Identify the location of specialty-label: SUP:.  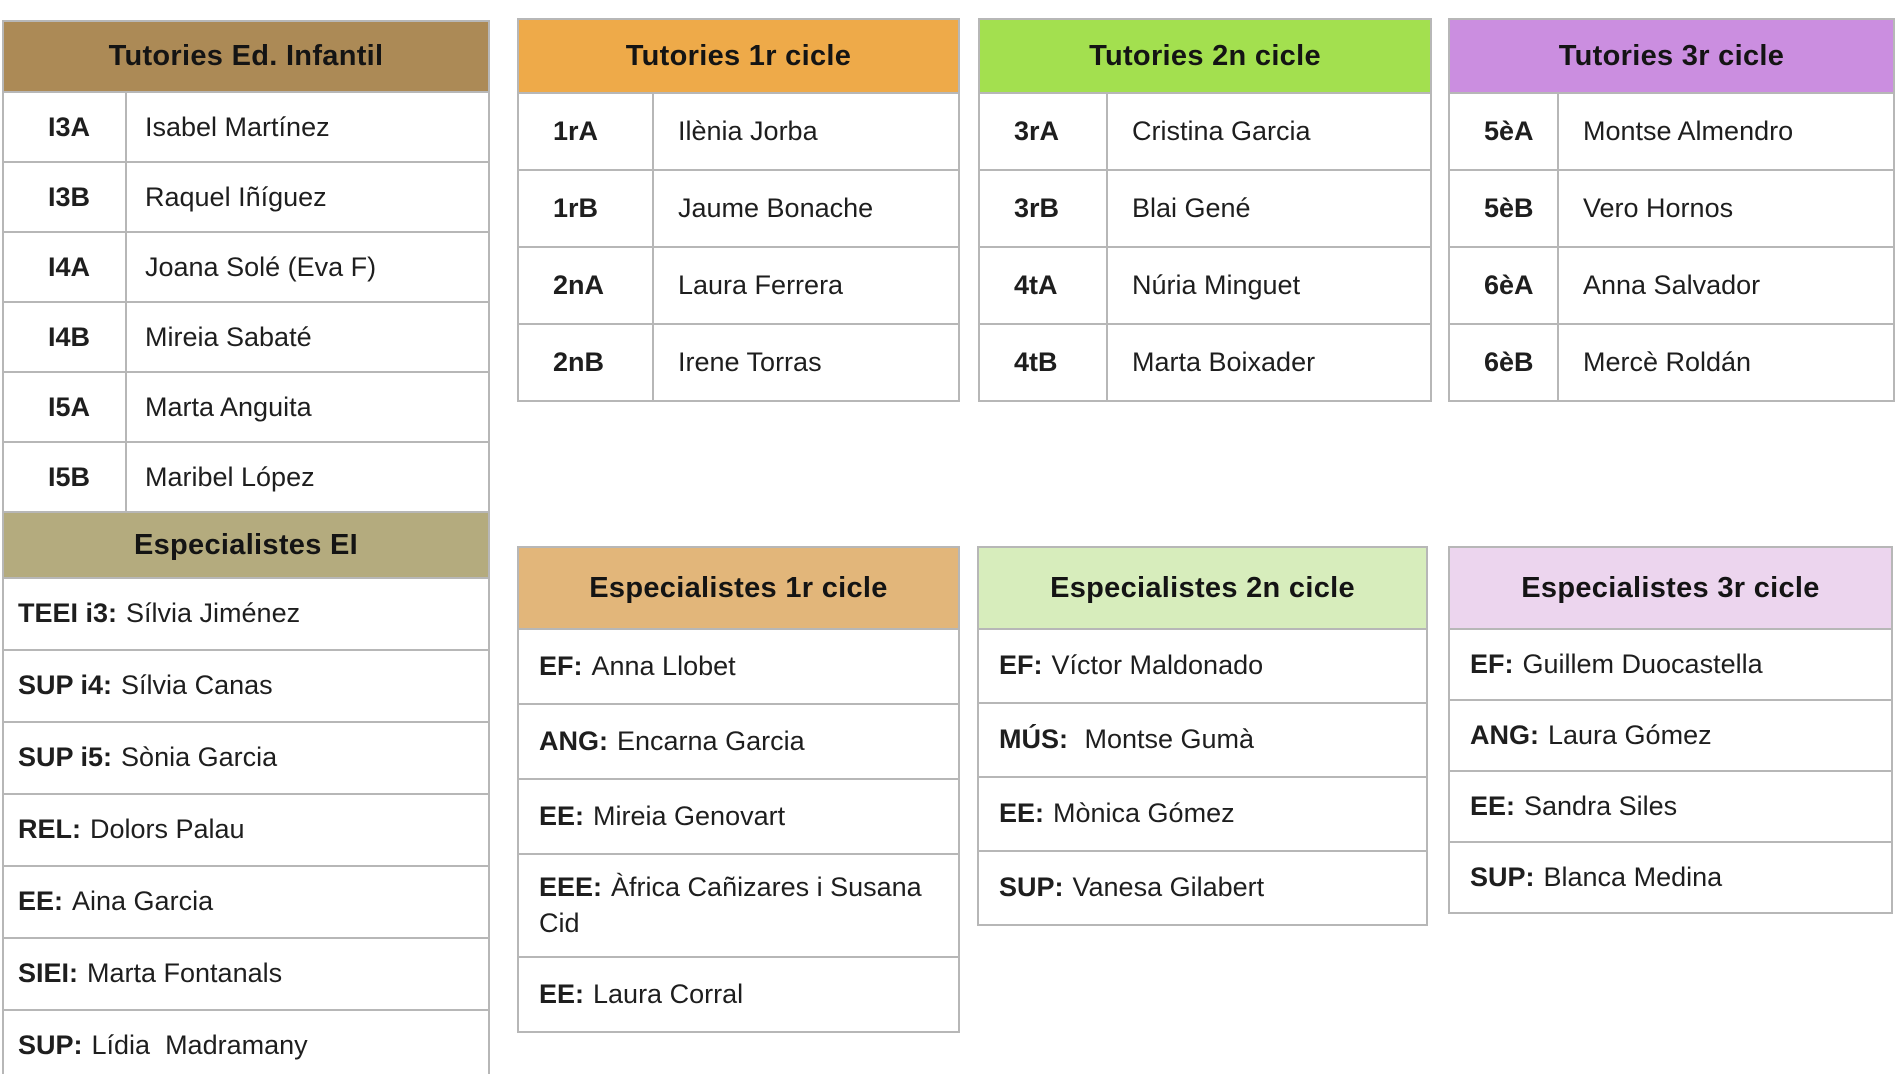
(1031, 887).